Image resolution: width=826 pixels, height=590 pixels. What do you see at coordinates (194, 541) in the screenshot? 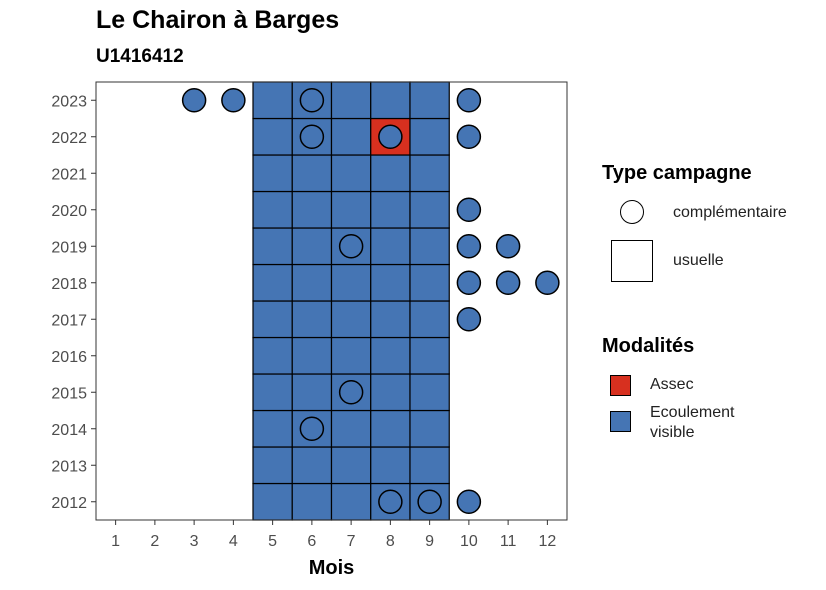
I see `x-tick-label: 3` at bounding box center [194, 541].